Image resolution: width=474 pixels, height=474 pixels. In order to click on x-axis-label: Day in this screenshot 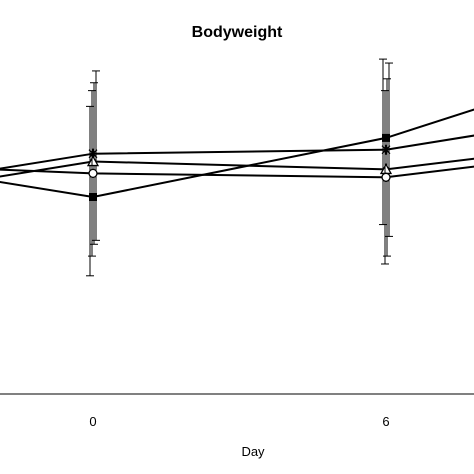, I will do `click(253, 451)`.